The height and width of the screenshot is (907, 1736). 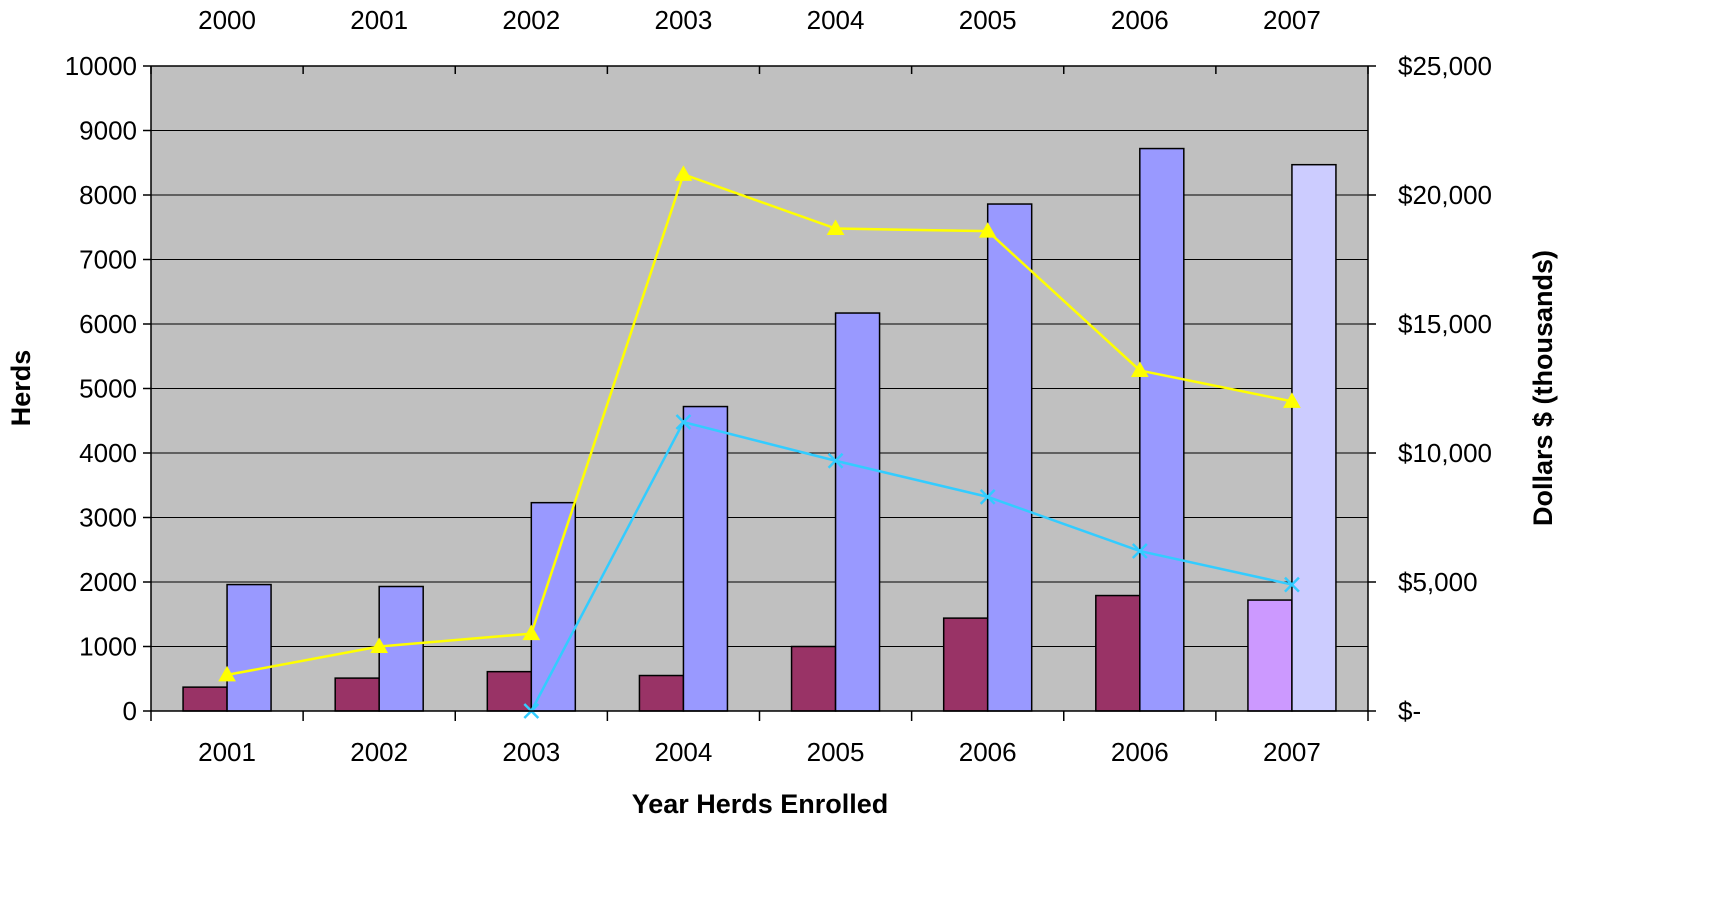 What do you see at coordinates (108, 131) in the screenshot?
I see `y-tick-label: 9000` at bounding box center [108, 131].